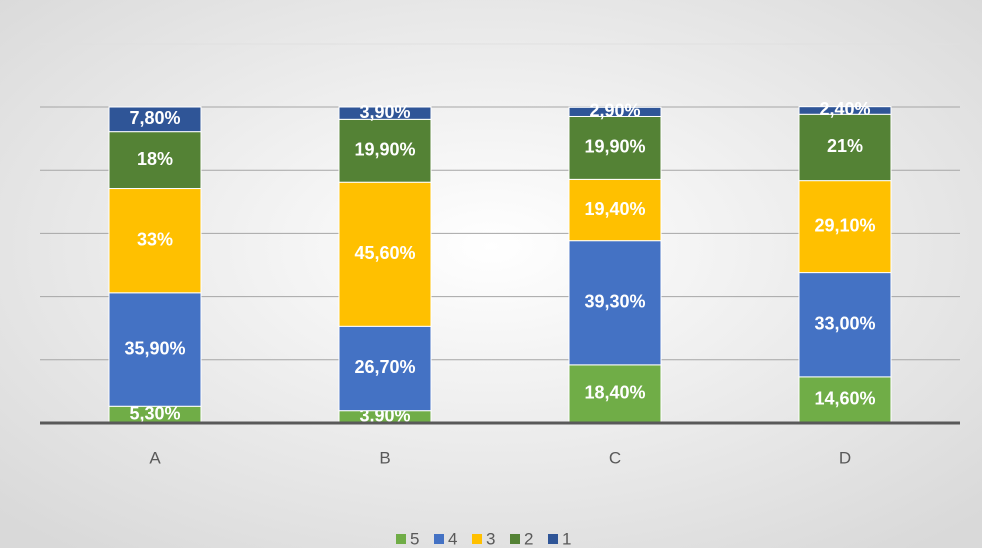 This screenshot has height=548, width=982. Describe the element at coordinates (384, 457) in the screenshot. I see `x-tick-label: B` at that location.